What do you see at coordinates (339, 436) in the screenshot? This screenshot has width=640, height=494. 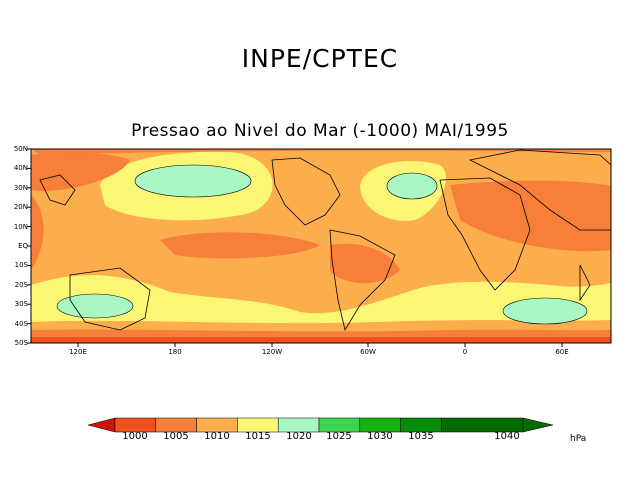 I see `colorbar-label-1025: 1025` at bounding box center [339, 436].